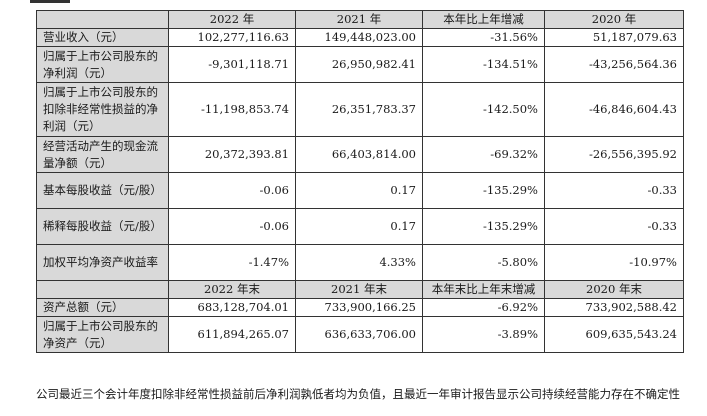  Describe the element at coordinates (614, 154) in the screenshot. I see `cell-2020: -26,556,395.92` at that location.